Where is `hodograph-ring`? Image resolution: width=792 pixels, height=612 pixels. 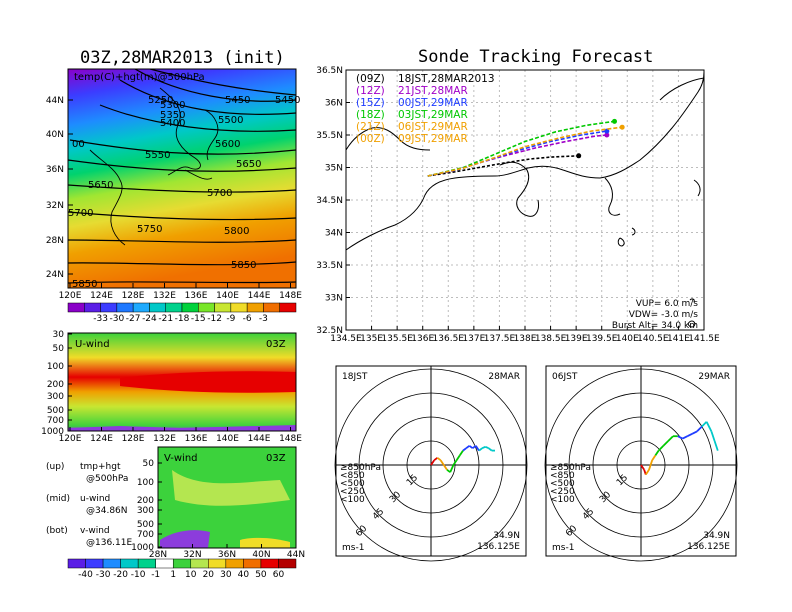
hodograph-ring is located at coordinates (641, 465).